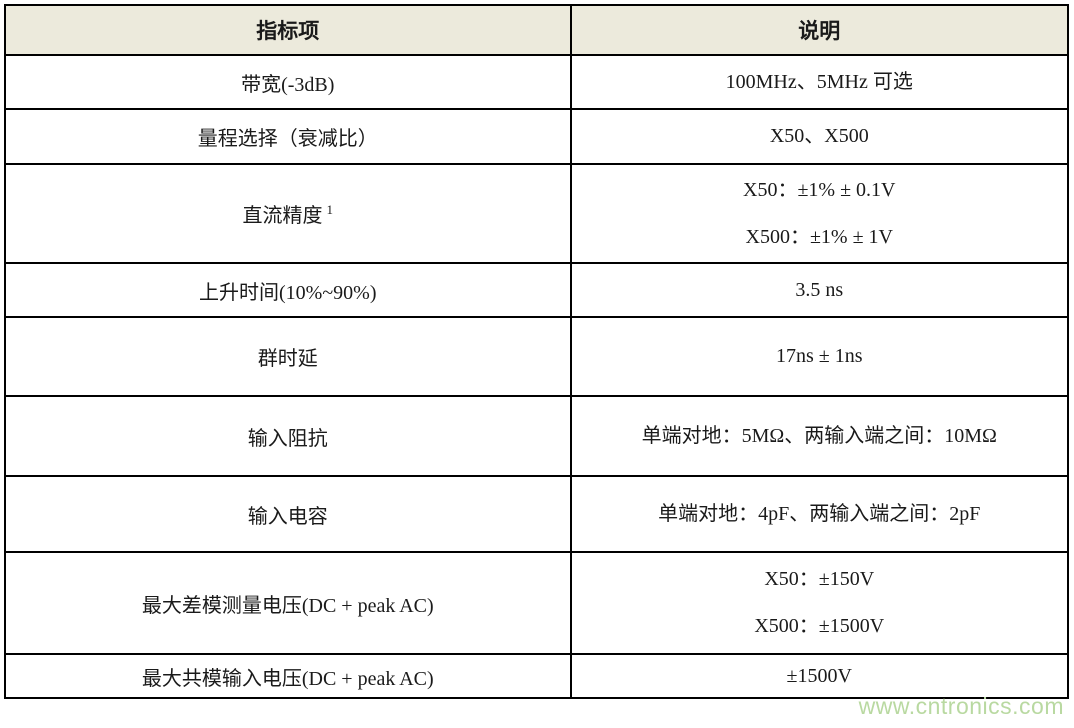 The image size is (1074, 728). I want to click on spec-item-label: 直流精度, so click(282, 216).